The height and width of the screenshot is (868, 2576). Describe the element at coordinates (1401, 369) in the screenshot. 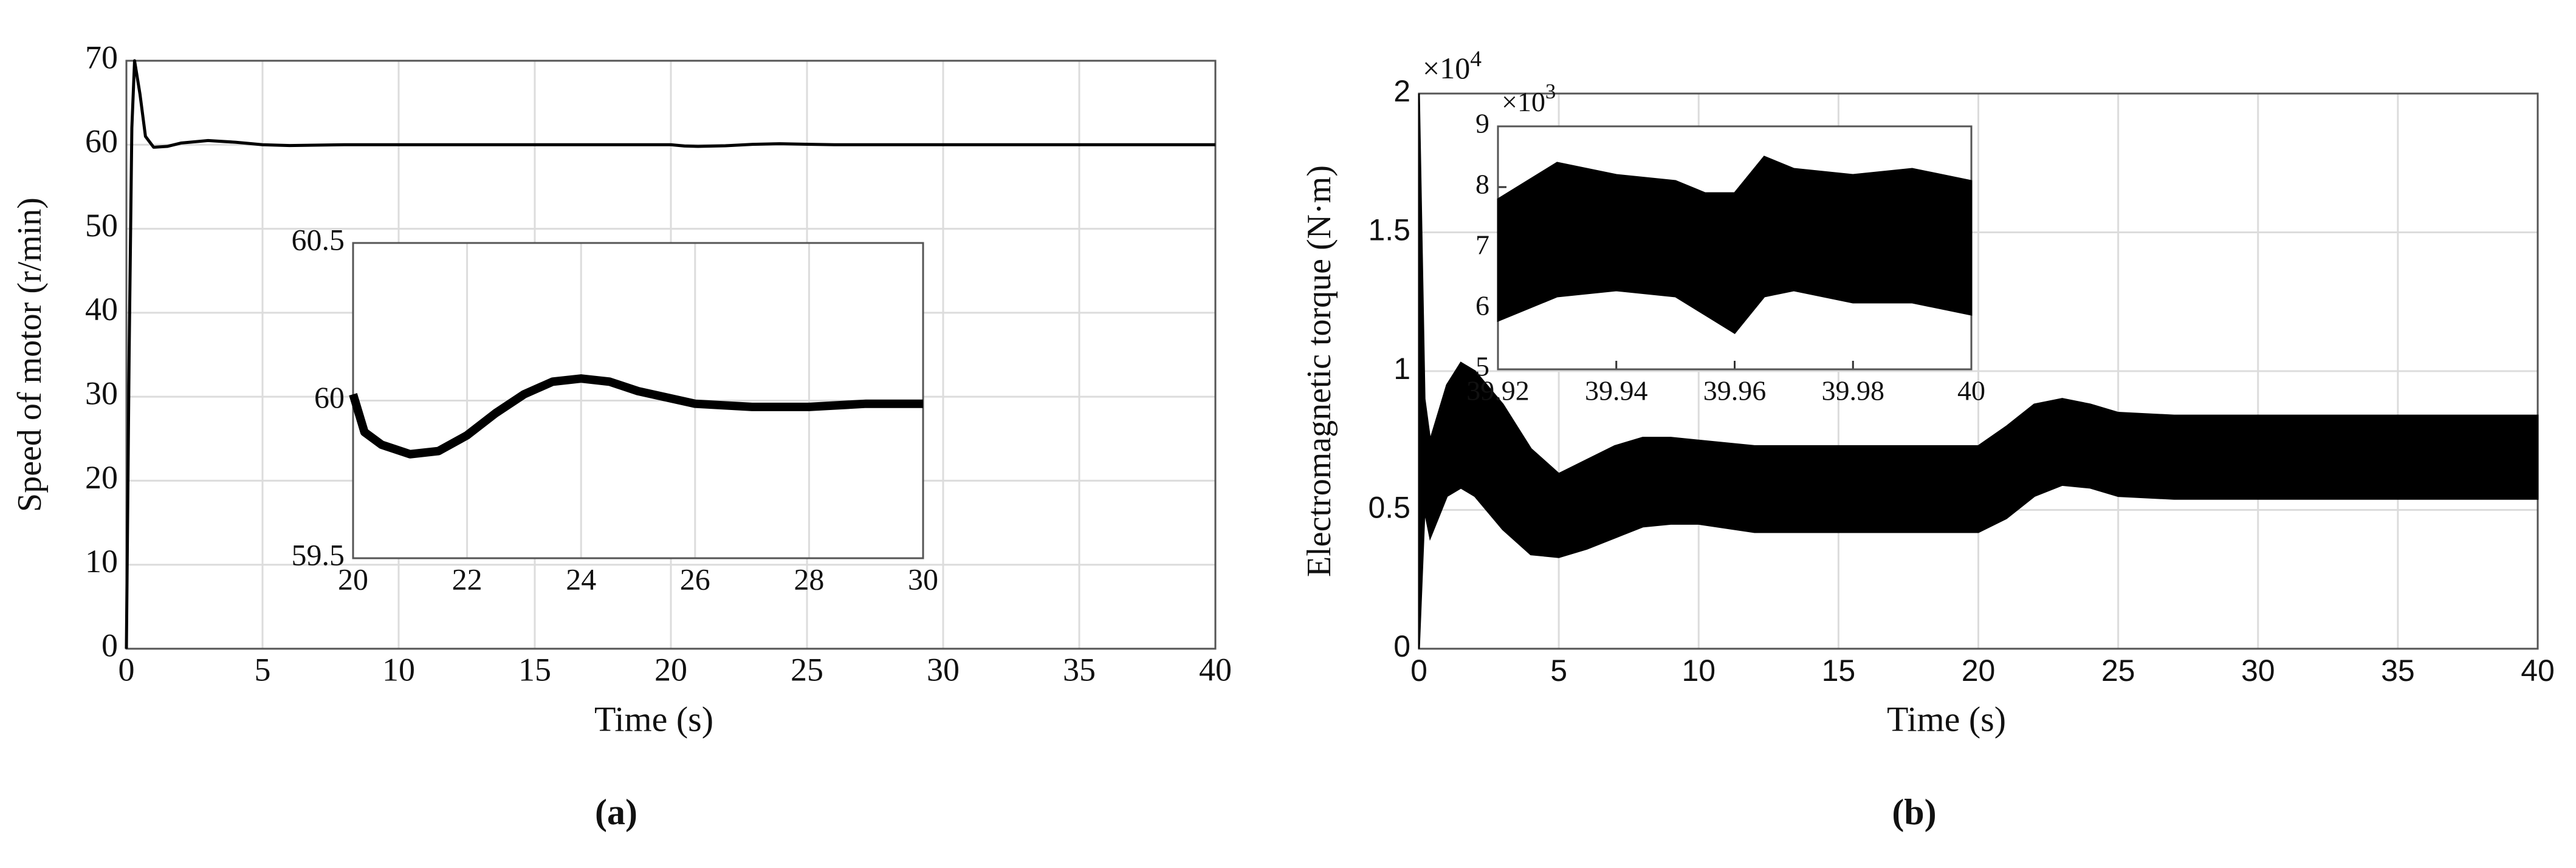

I see `y-tick-label: 1` at that location.